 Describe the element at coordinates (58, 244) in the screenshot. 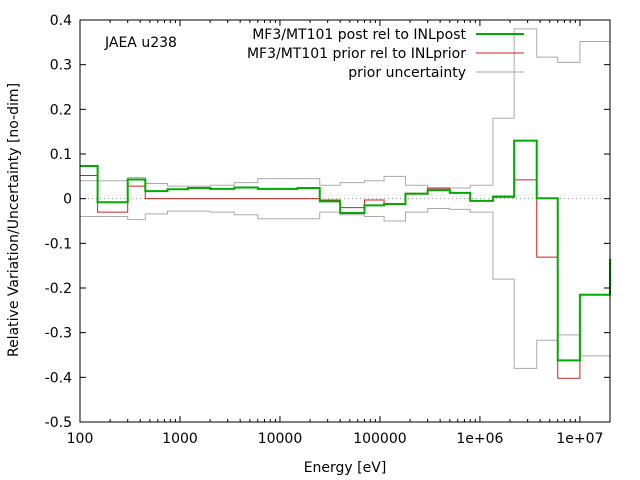

I see `y-tick-label: -0.1` at that location.